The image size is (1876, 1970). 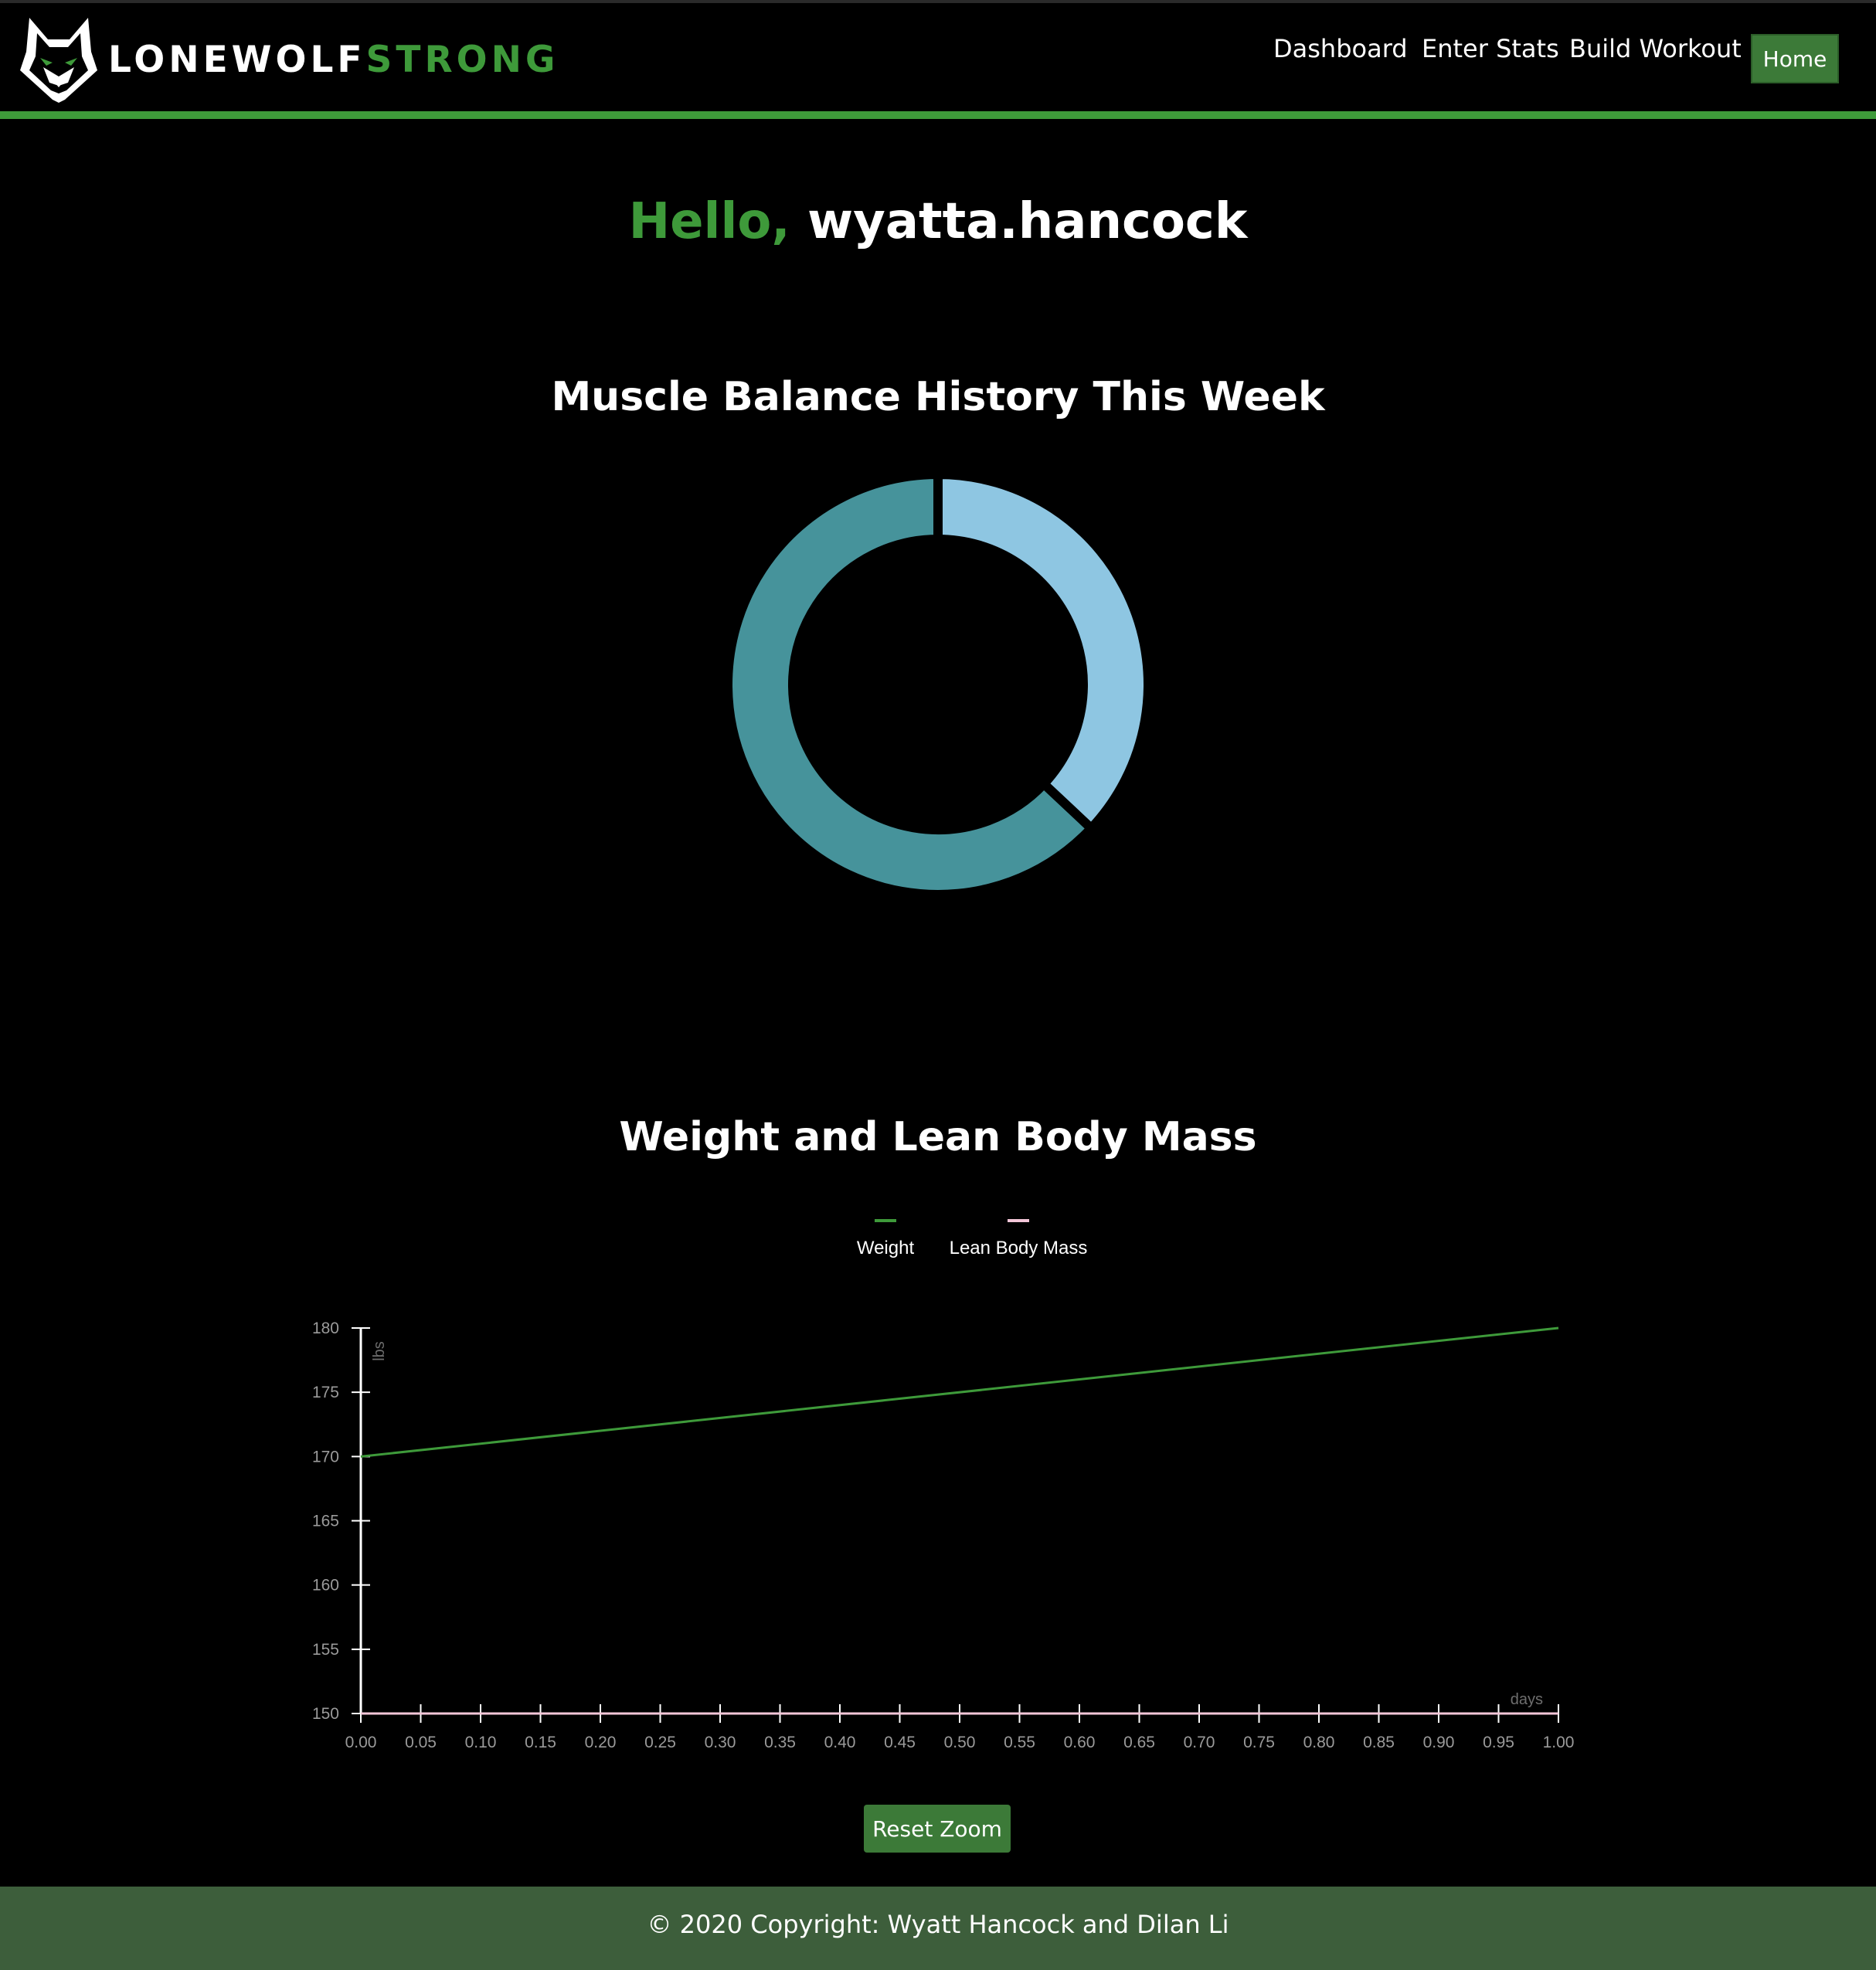 I want to click on greeting-username: wyatta.hancock, so click(x=1028, y=222).